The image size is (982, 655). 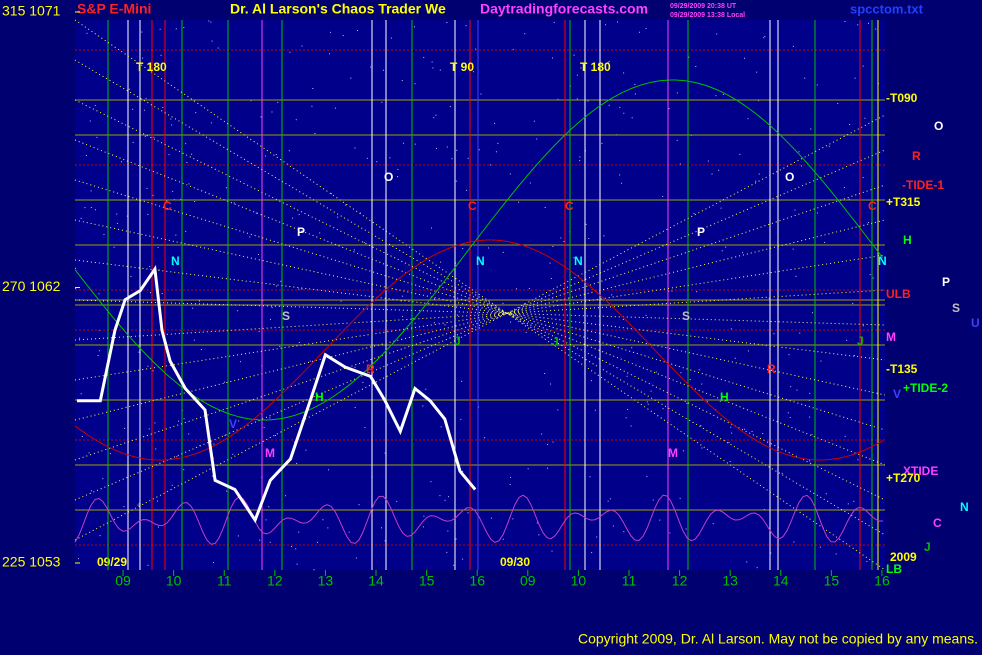 I want to click on annotation: -TIDE-1, so click(x=923, y=185).